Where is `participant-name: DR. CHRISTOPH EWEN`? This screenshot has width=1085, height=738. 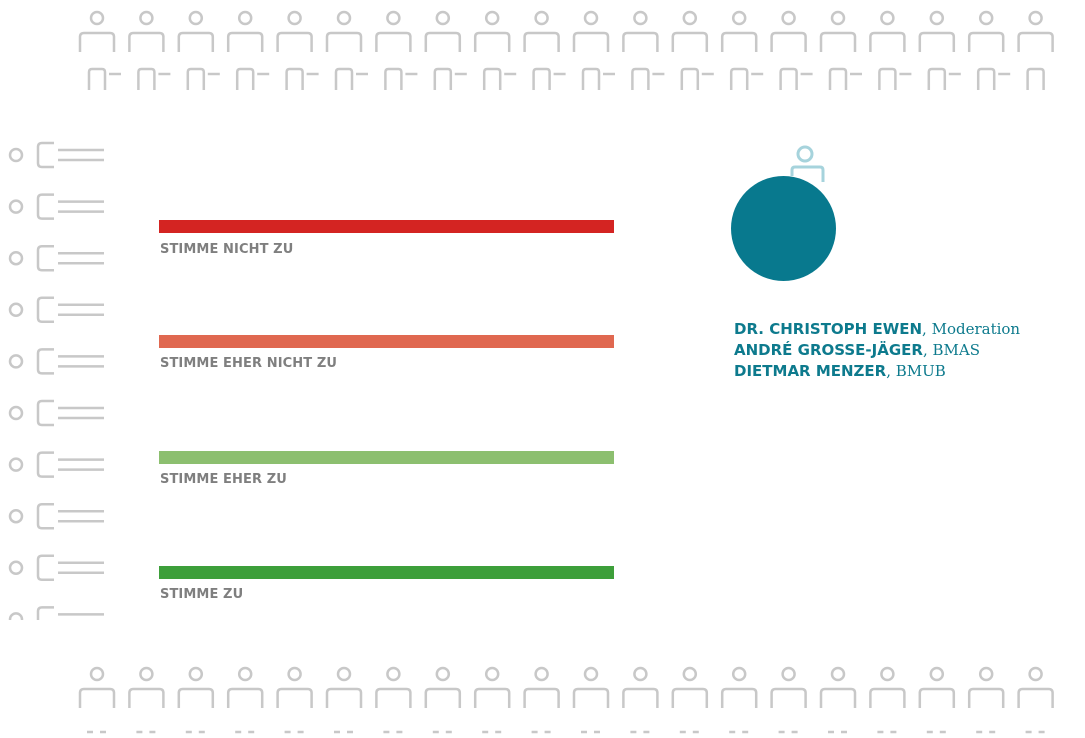
participant-name: DR. CHRISTOPH EWEN is located at coordinates (828, 329).